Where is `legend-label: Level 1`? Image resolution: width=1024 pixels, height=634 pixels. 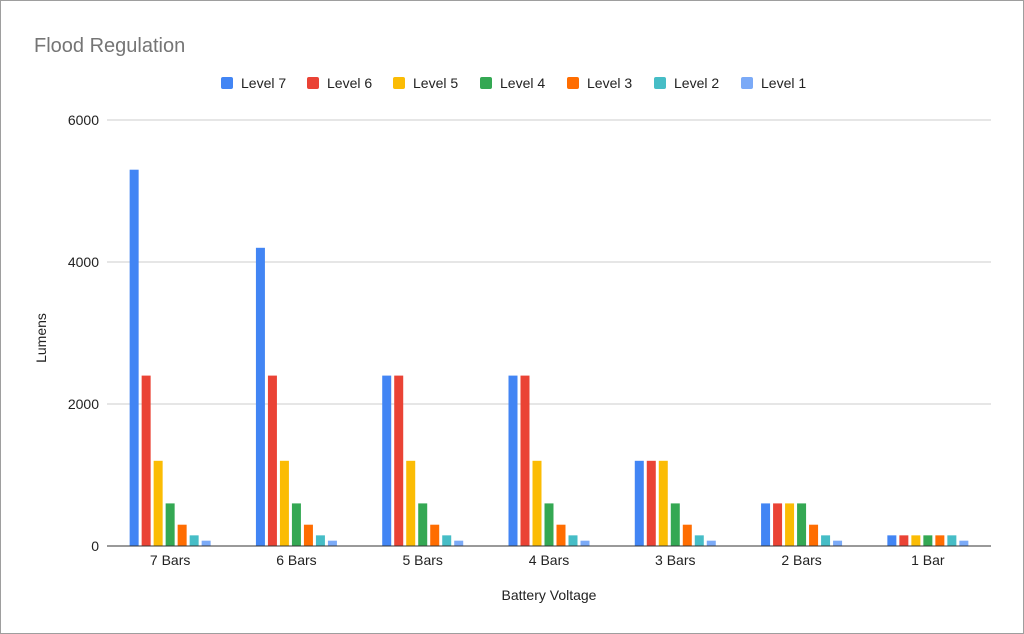 legend-label: Level 1 is located at coordinates (783, 83).